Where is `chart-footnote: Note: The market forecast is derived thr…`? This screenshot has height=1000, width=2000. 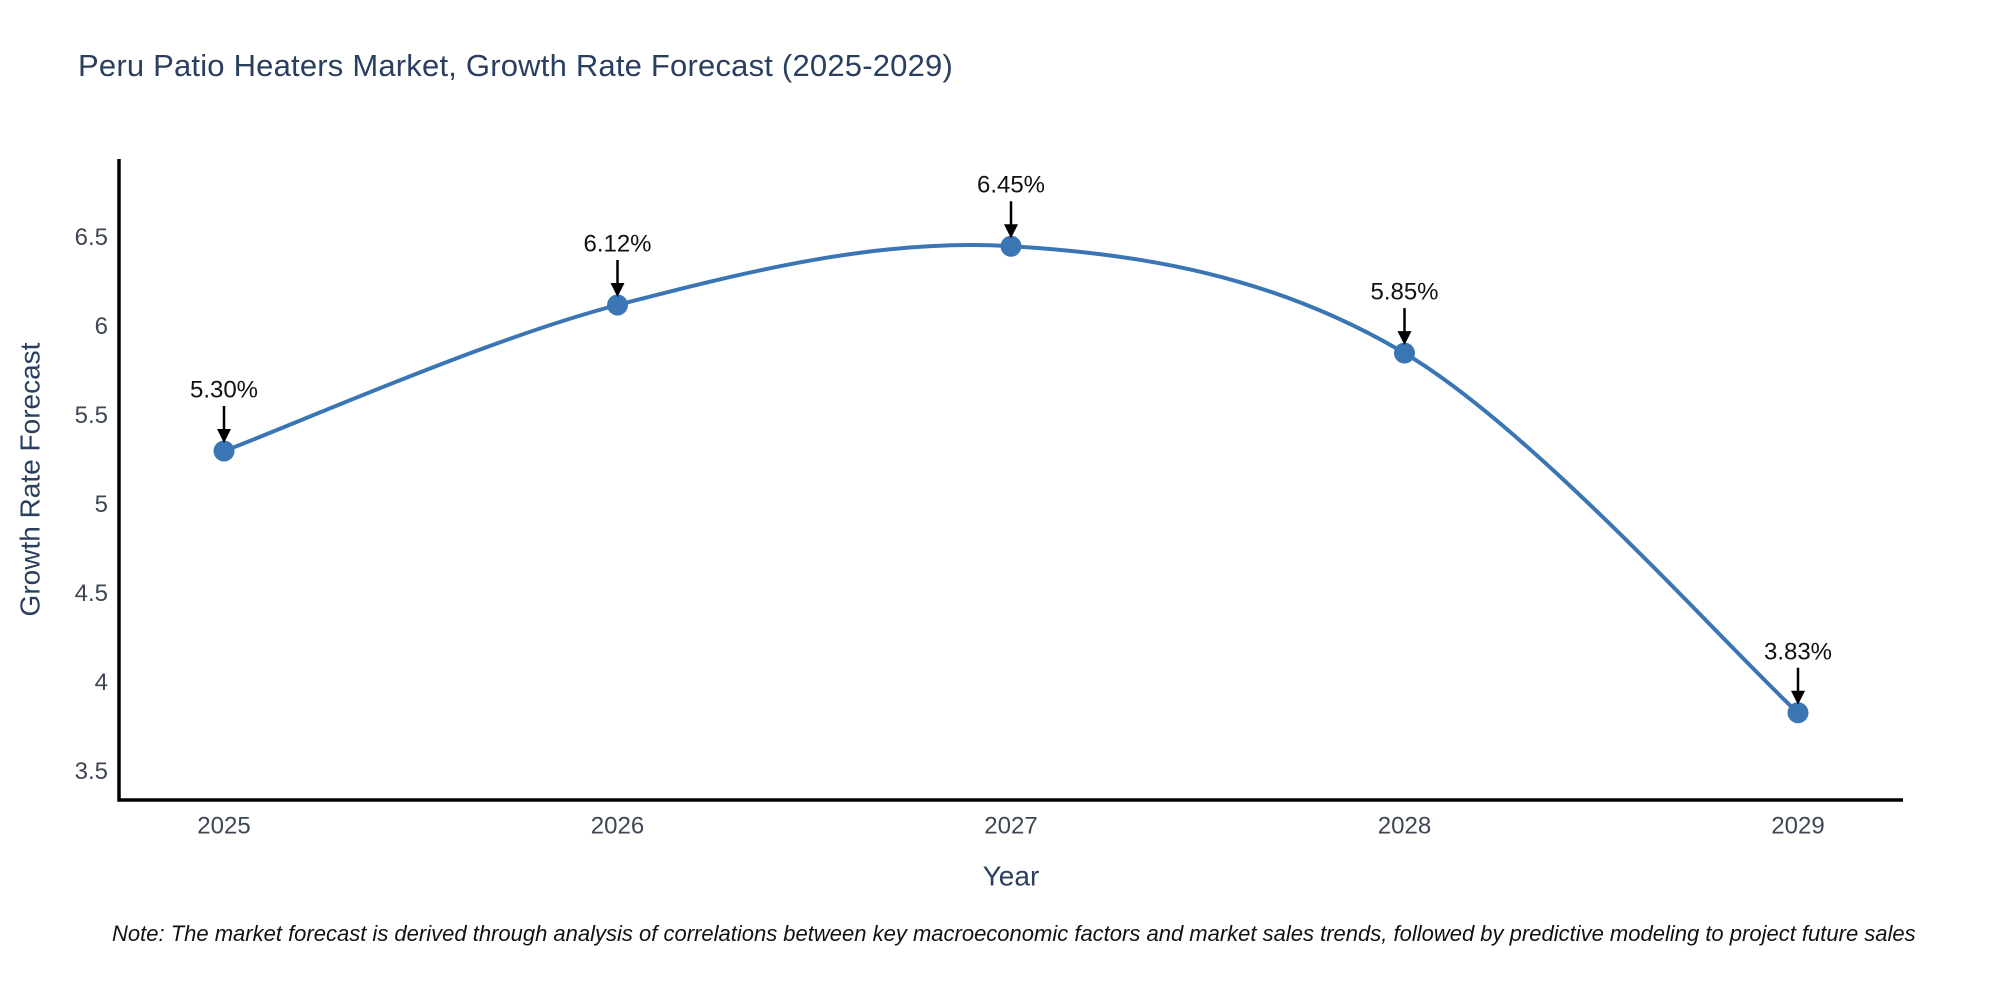 chart-footnote: Note: The market forecast is derived thr… is located at coordinates (1014, 933).